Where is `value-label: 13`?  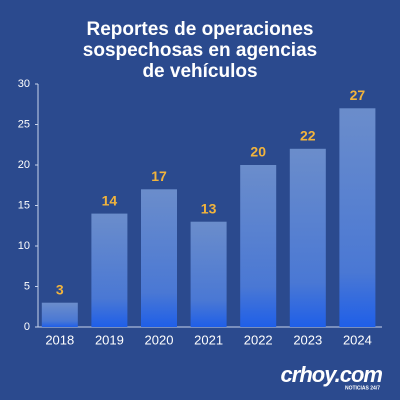
value-label: 13 is located at coordinates (209, 208).